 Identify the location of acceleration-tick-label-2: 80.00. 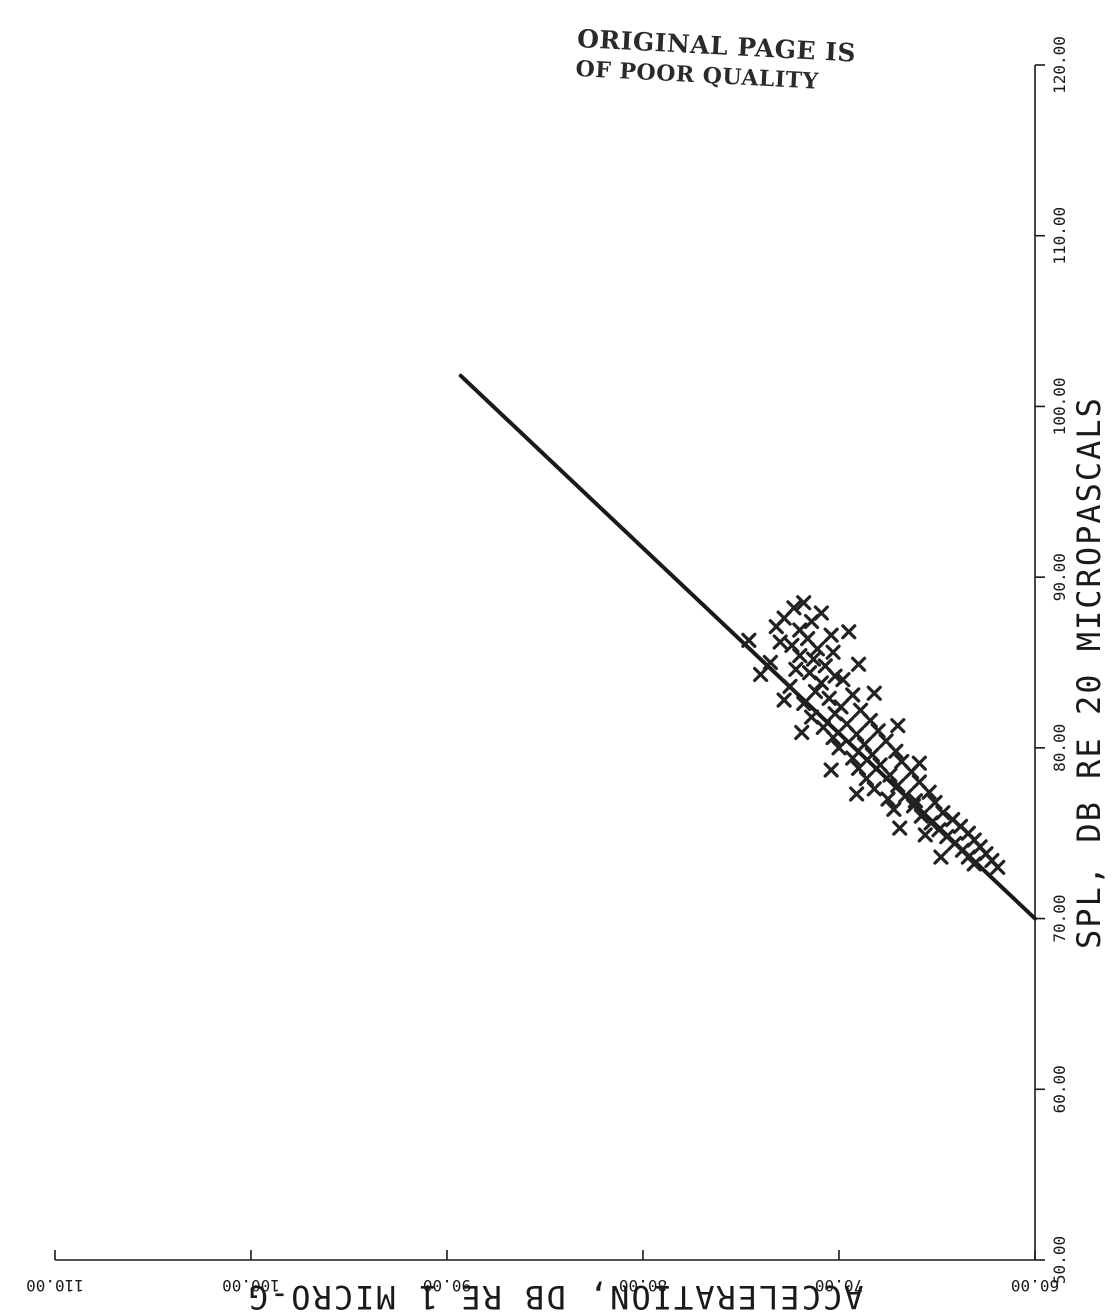
(643, 1285).